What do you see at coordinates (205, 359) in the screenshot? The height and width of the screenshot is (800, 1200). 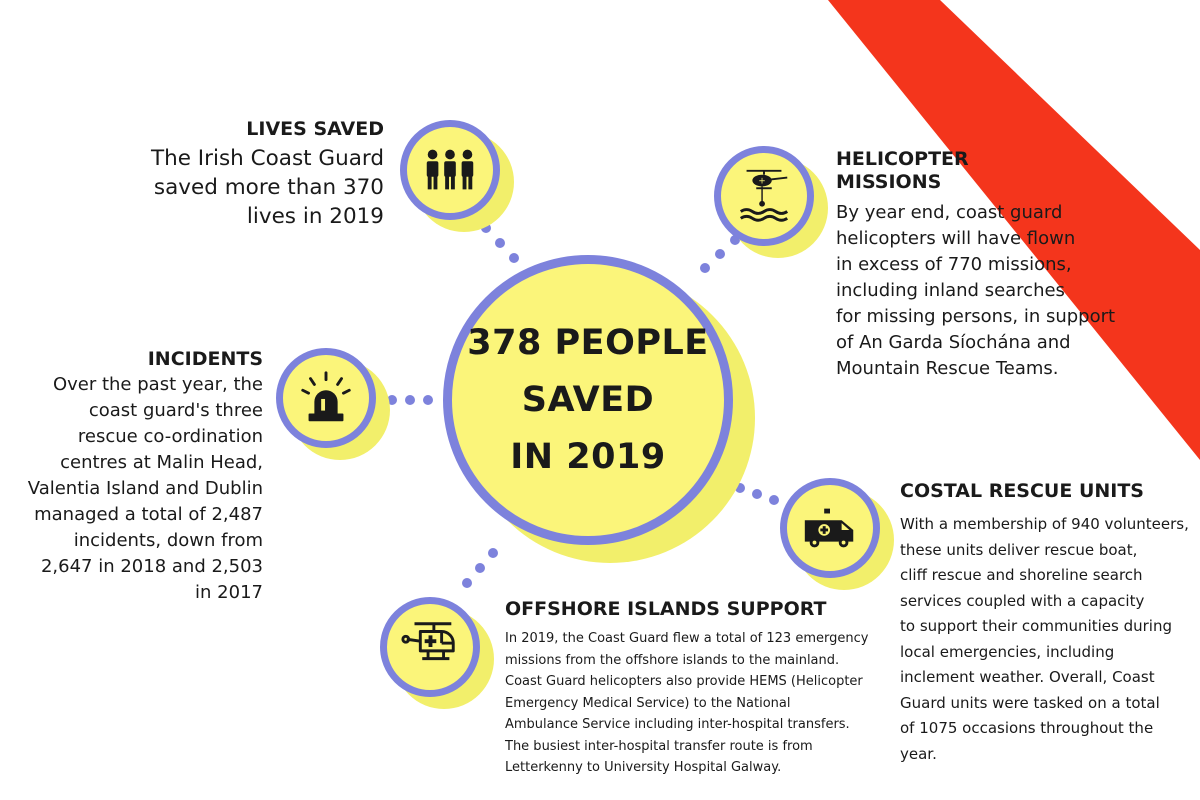 I see `incidents-title: INCIDENTS` at bounding box center [205, 359].